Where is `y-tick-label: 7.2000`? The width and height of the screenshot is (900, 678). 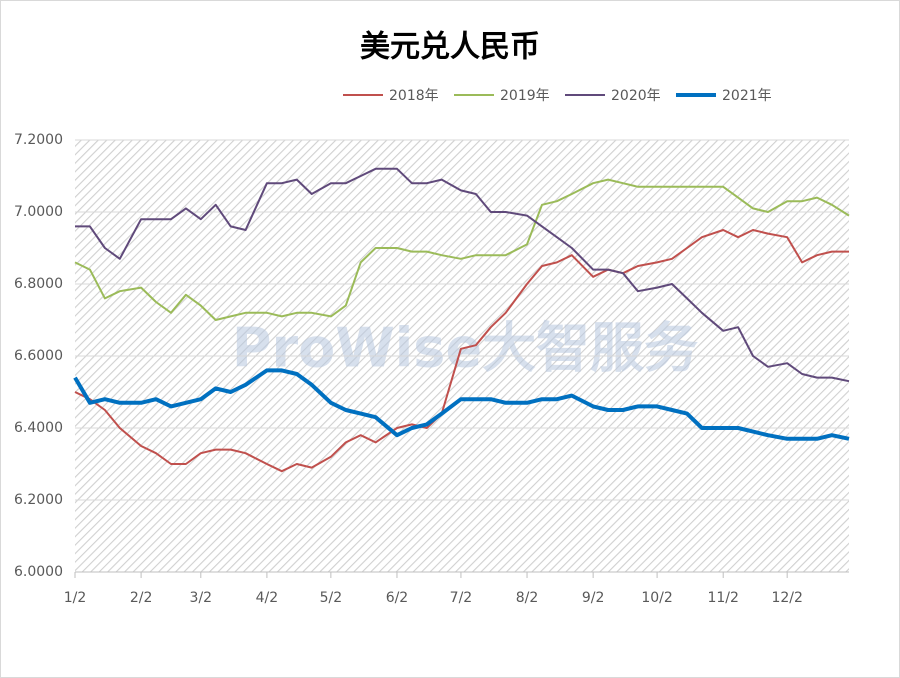
y-tick-label: 7.2000 is located at coordinates (38, 140).